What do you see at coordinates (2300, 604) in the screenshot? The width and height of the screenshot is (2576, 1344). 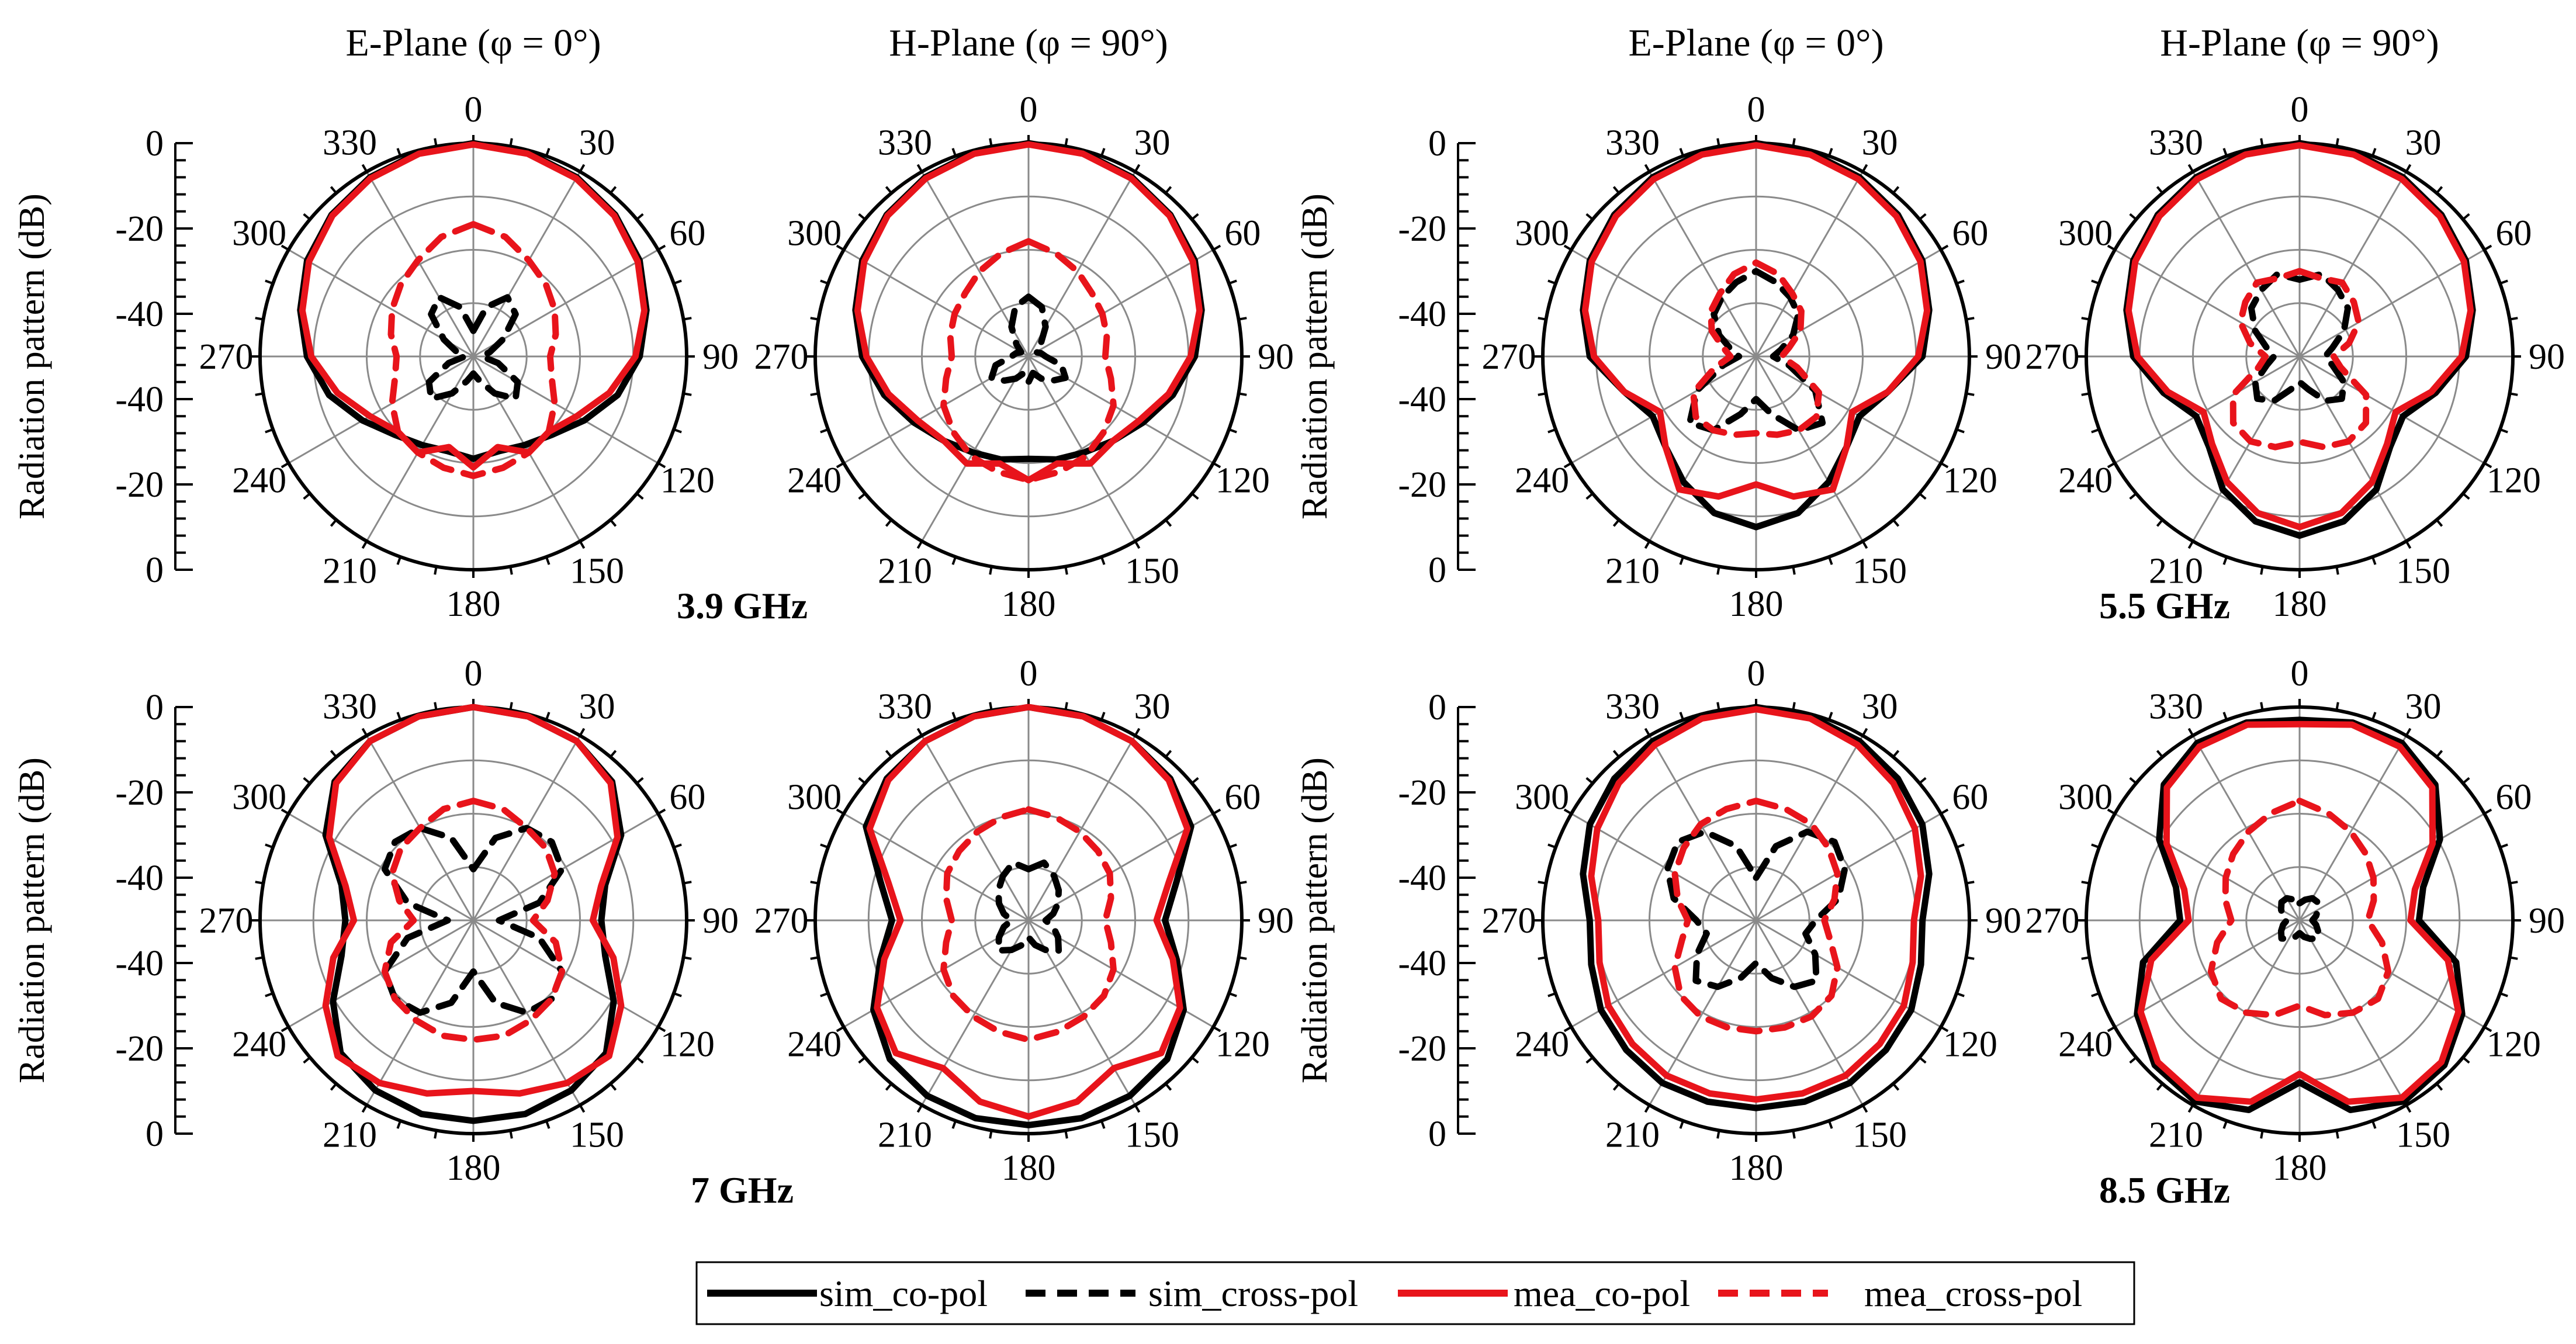 I see `polar-angle-label: 180` at bounding box center [2300, 604].